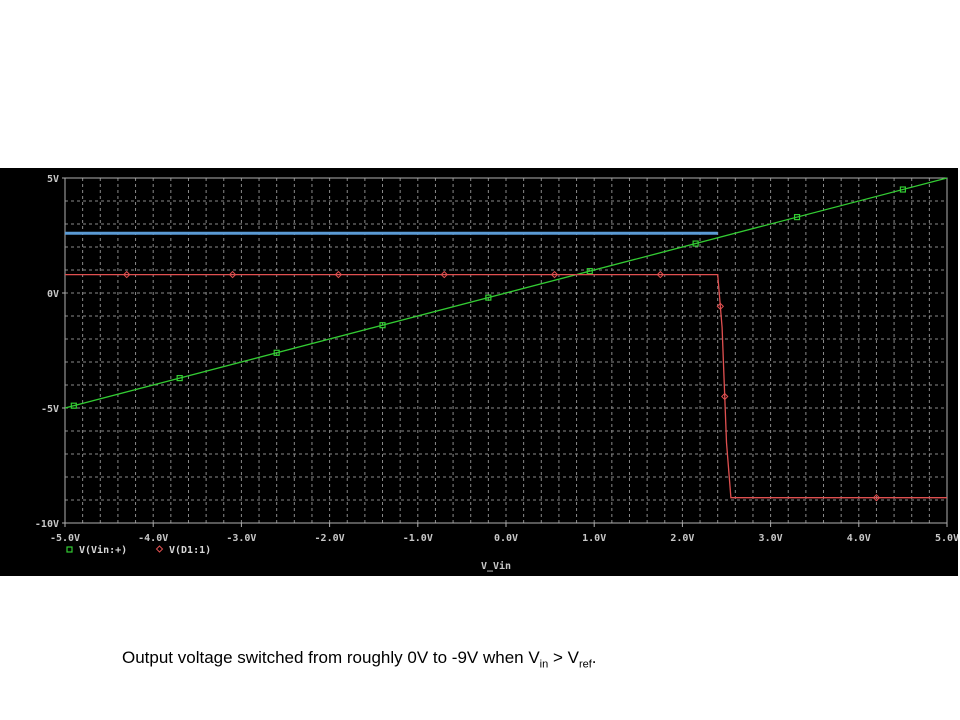 This screenshot has height=720, width=960. What do you see at coordinates (69, 549) in the screenshot?
I see `legend-marker-square` at bounding box center [69, 549].